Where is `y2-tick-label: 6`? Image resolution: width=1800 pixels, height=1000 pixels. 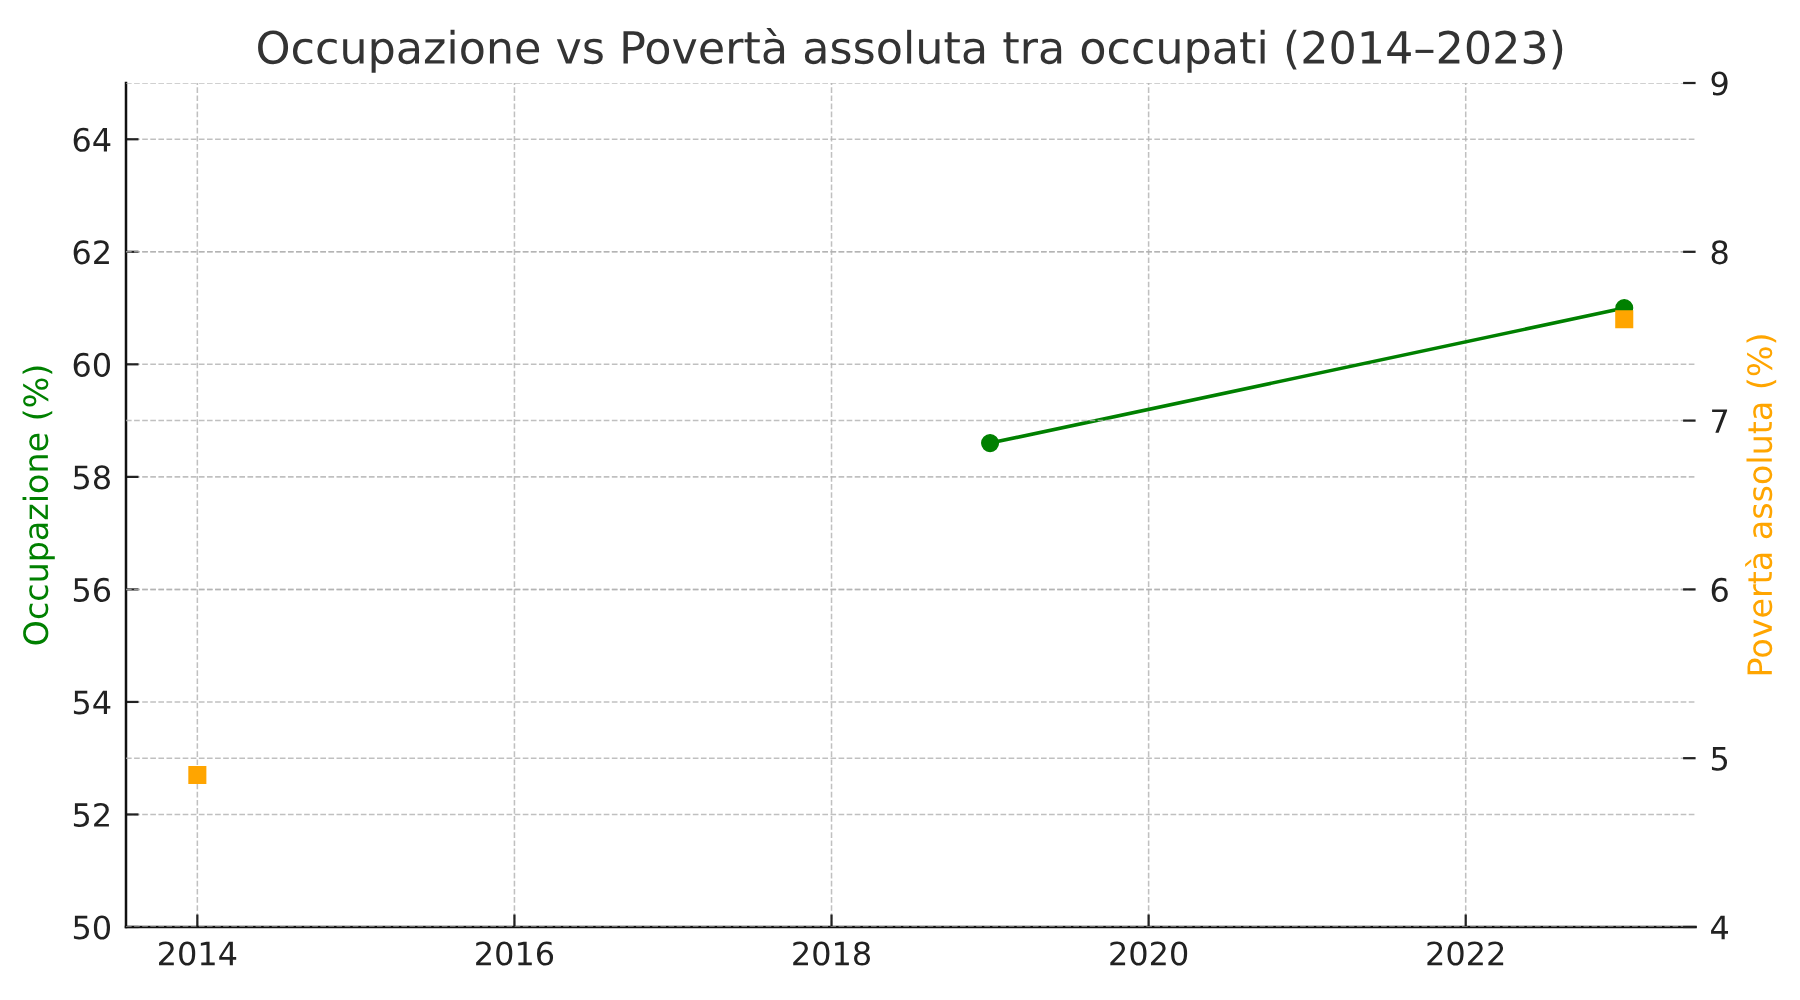 y2-tick-label: 6 is located at coordinates (1719, 589).